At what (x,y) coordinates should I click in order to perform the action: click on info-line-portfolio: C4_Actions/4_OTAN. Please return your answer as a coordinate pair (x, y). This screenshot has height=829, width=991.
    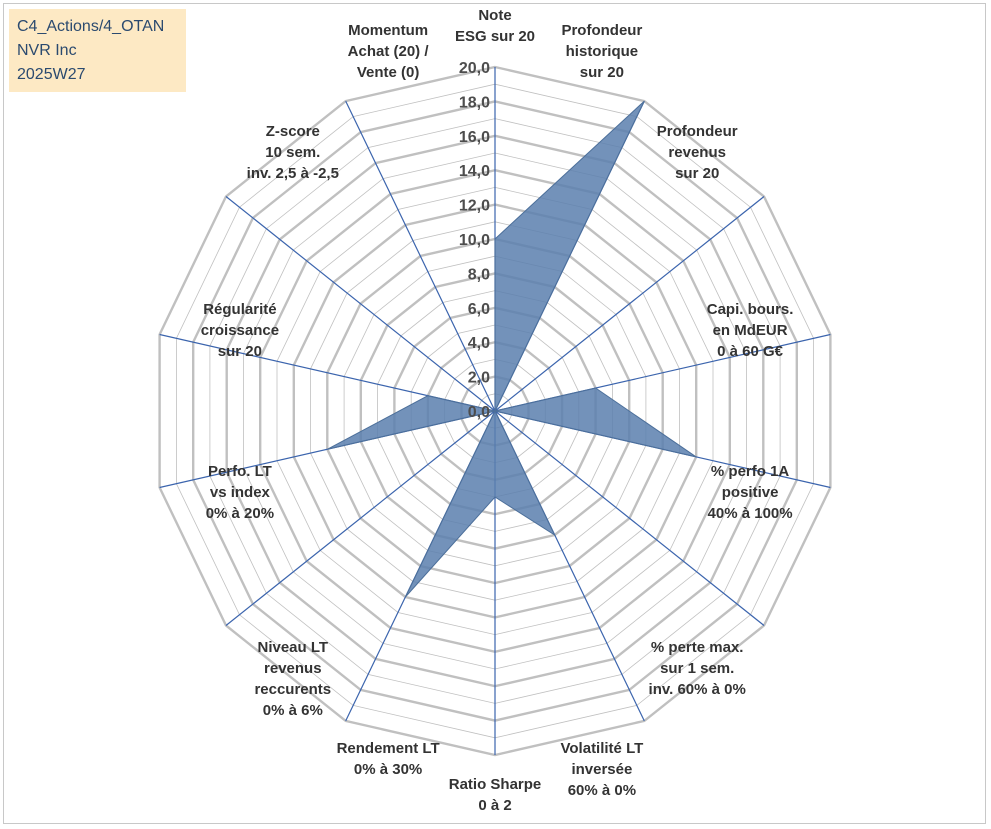
    Looking at the image, I should click on (91, 26).